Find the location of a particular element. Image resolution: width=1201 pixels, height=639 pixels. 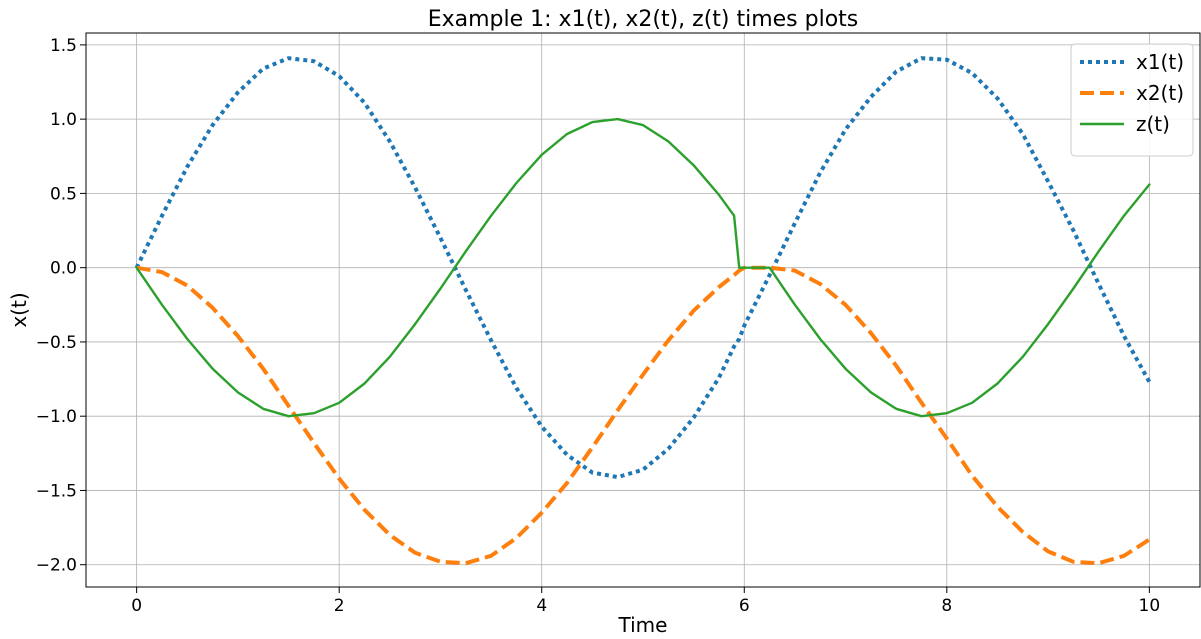

legend-label: z(t) is located at coordinates (1153, 124).